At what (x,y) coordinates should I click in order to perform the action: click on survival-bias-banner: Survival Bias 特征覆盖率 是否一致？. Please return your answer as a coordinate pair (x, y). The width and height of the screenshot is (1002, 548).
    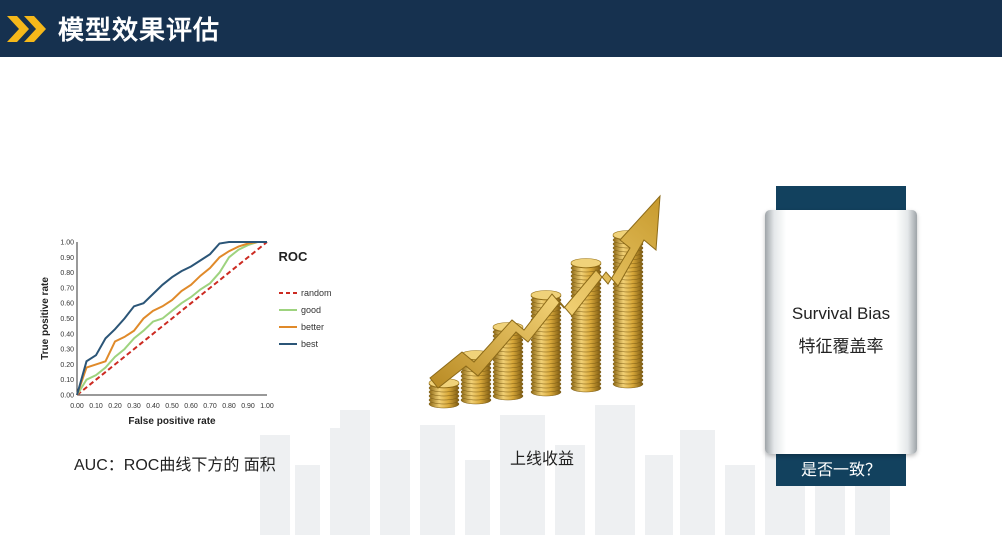
    Looking at the image, I should click on (841, 336).